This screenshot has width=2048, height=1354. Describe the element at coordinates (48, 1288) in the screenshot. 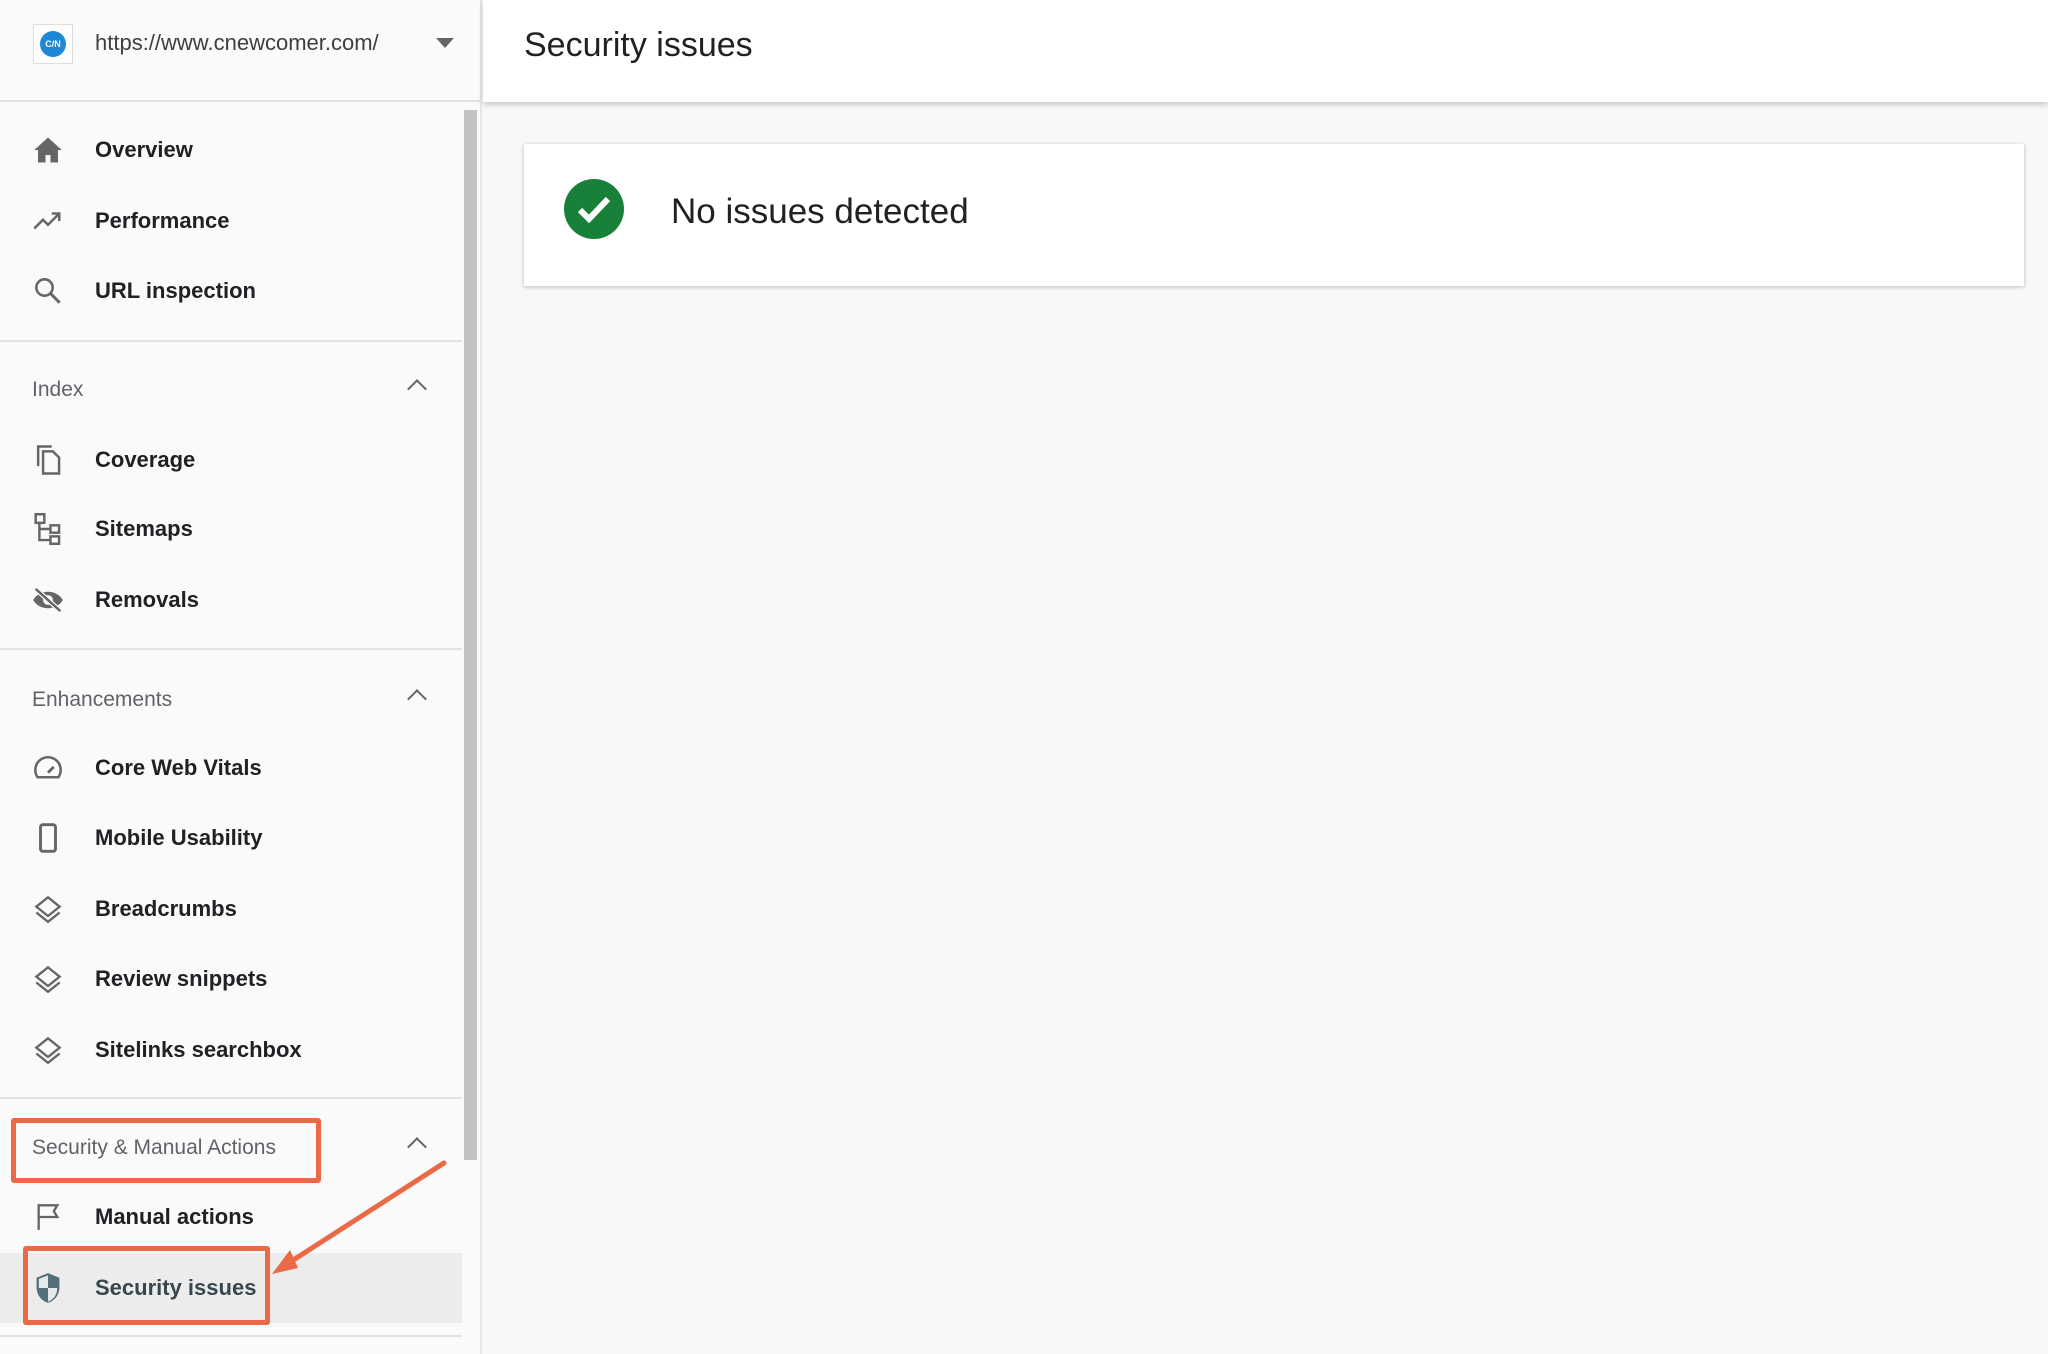

I see `shield-icon` at that location.